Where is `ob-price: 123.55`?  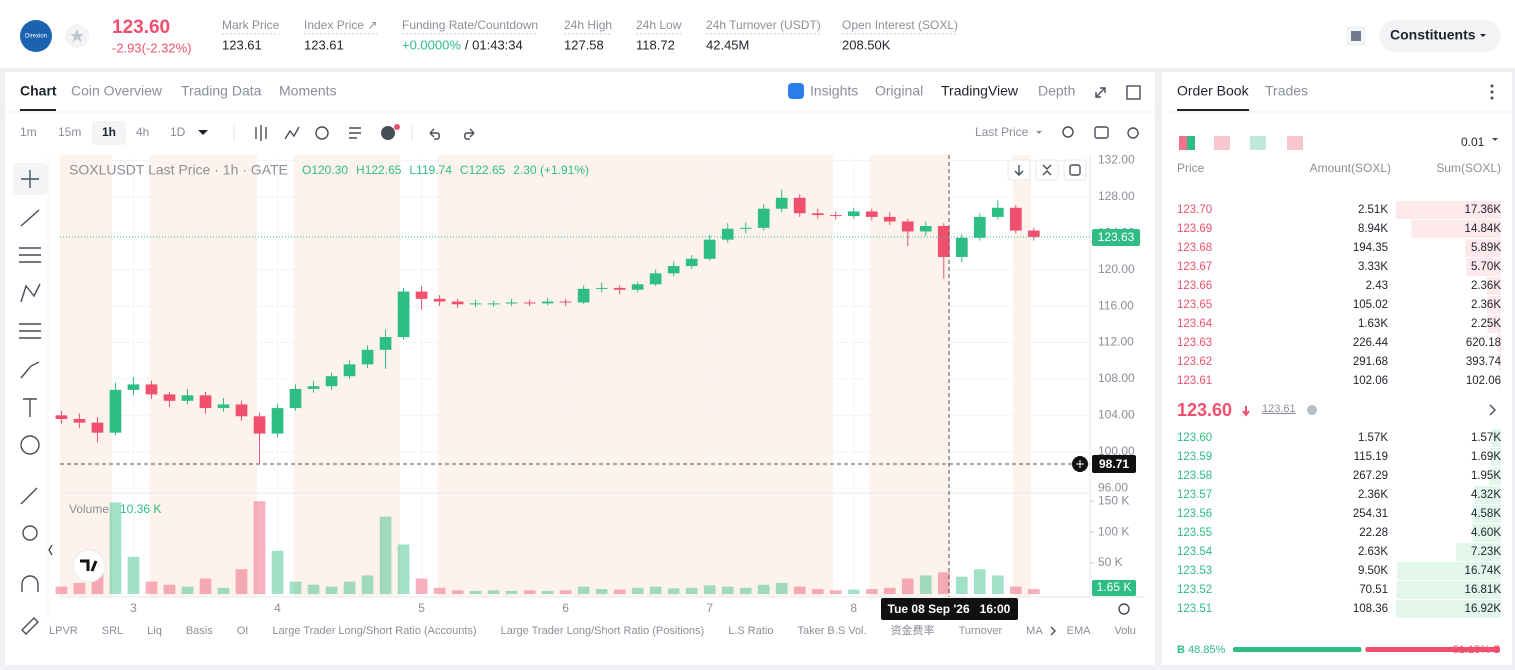
ob-price: 123.55 is located at coordinates (1194, 533).